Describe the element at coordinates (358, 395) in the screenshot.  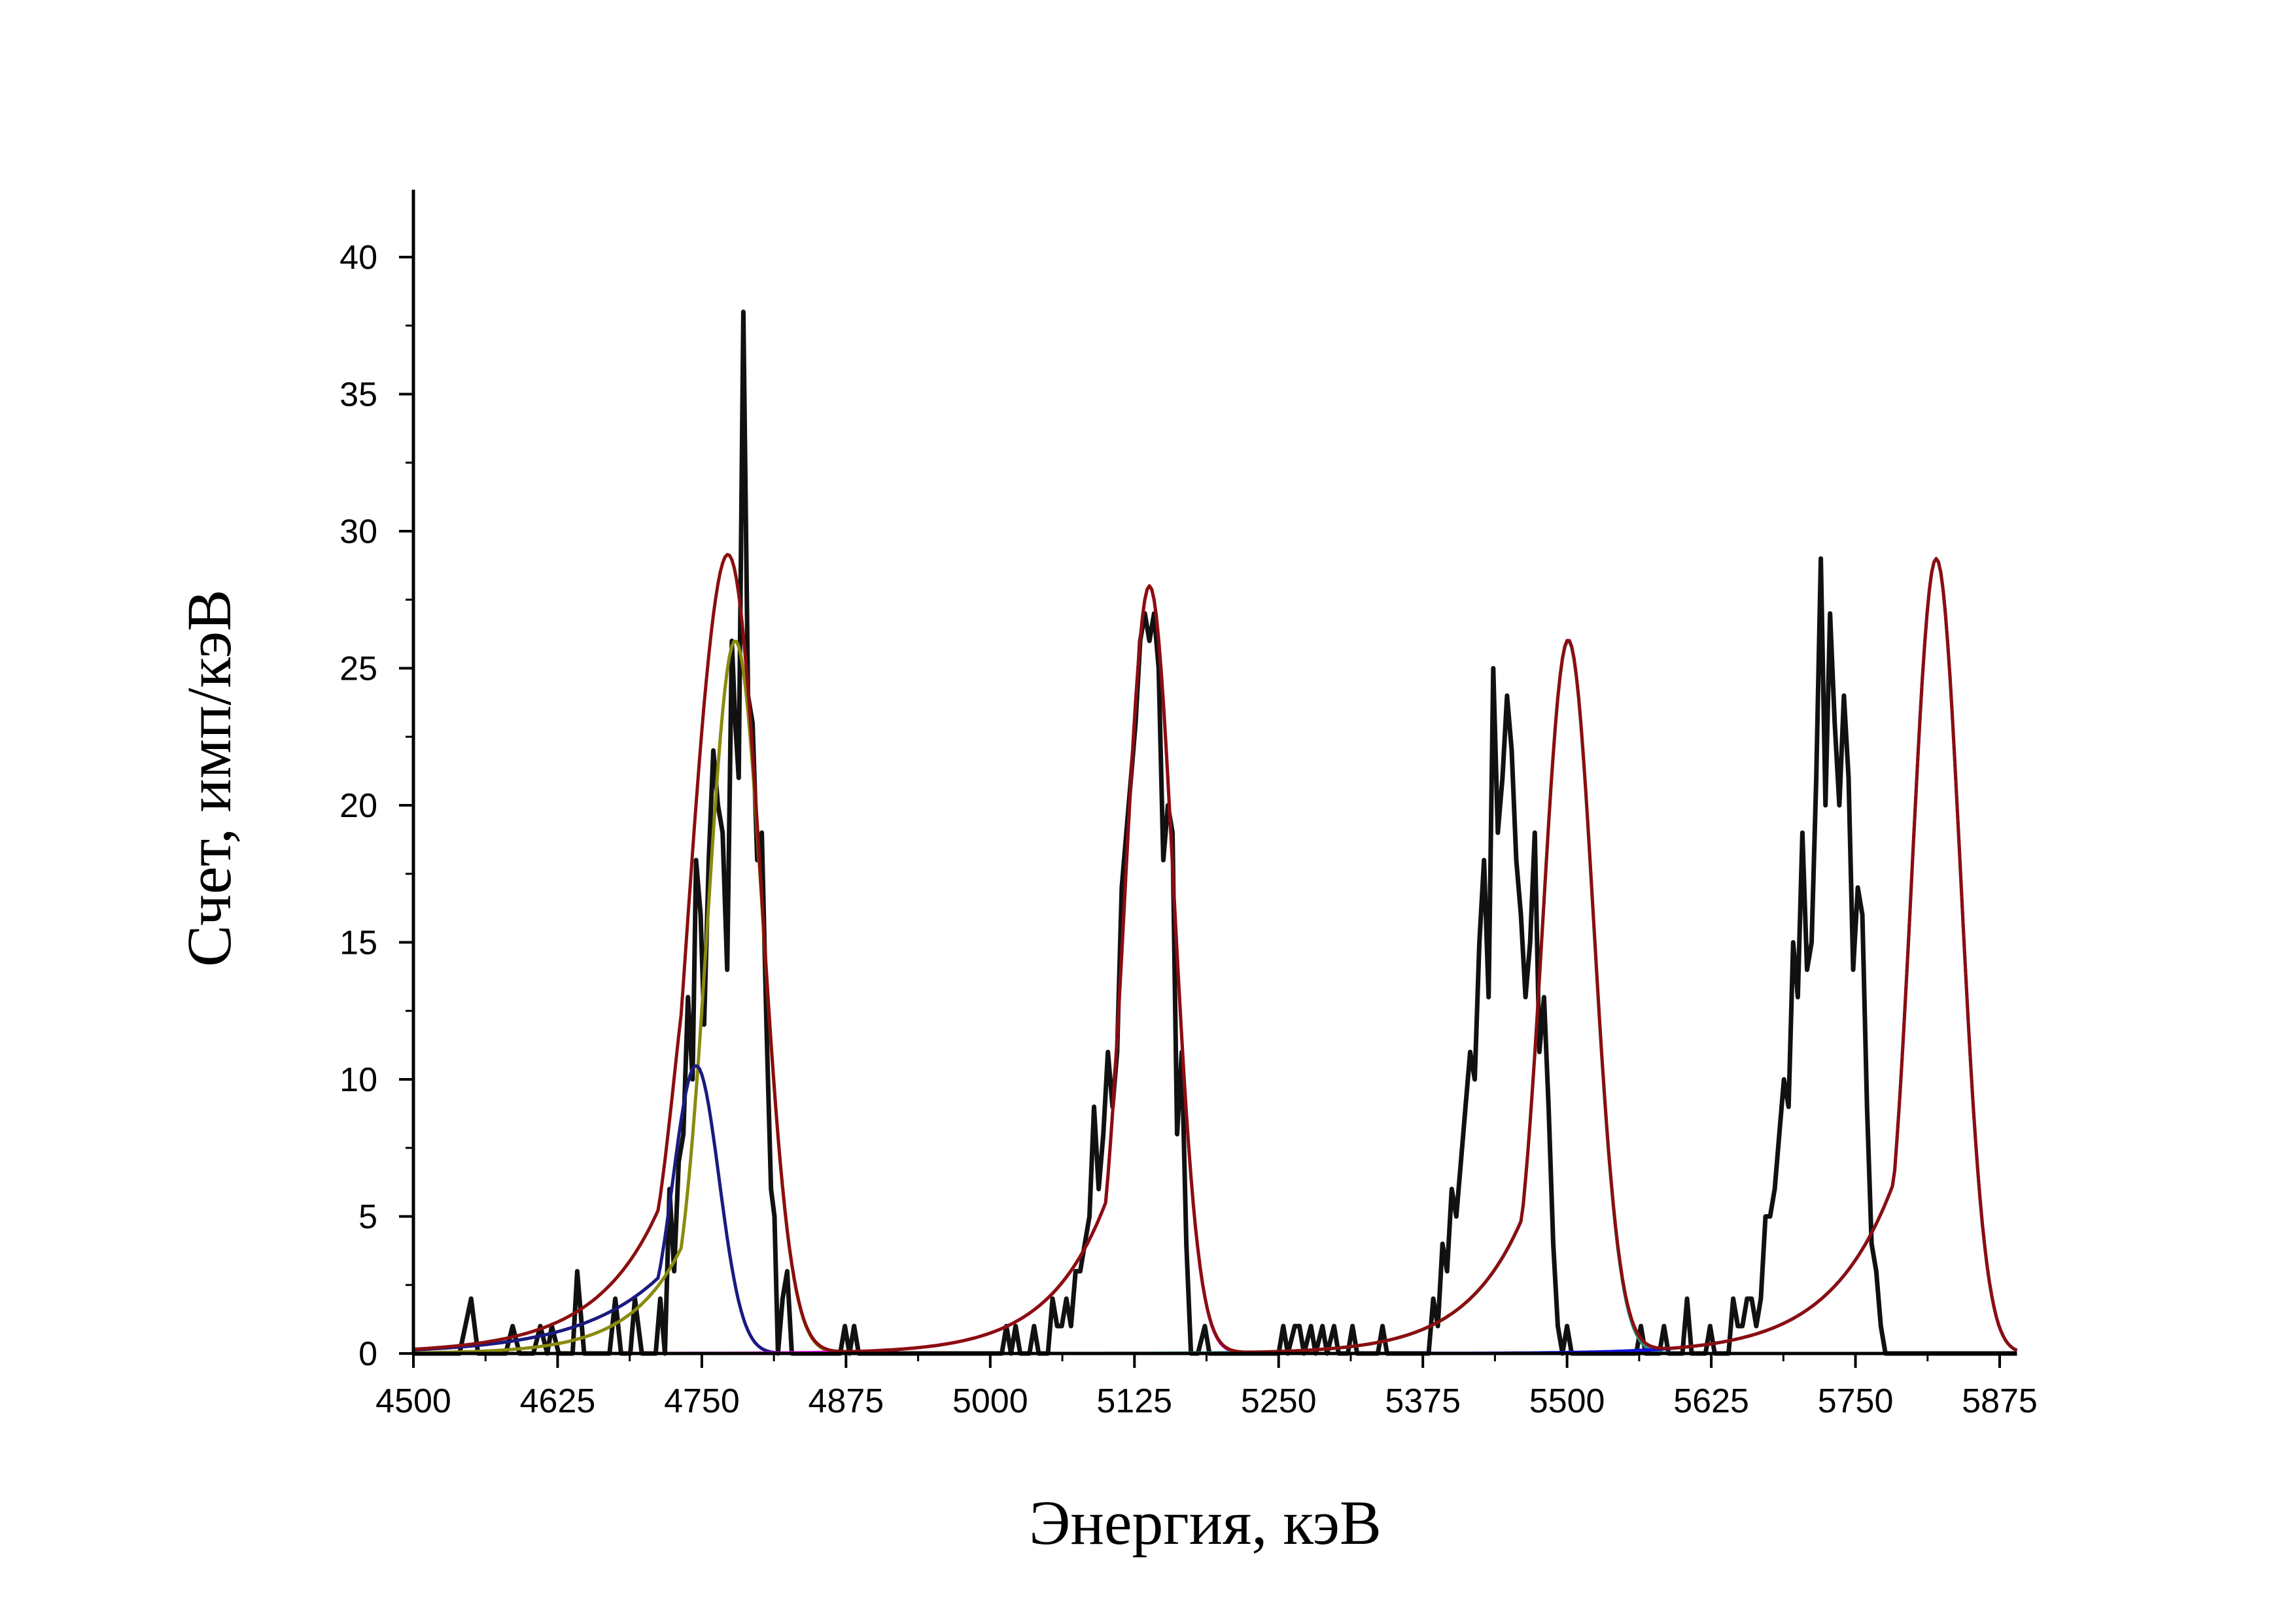
I see `y-tick-label: 35` at that location.